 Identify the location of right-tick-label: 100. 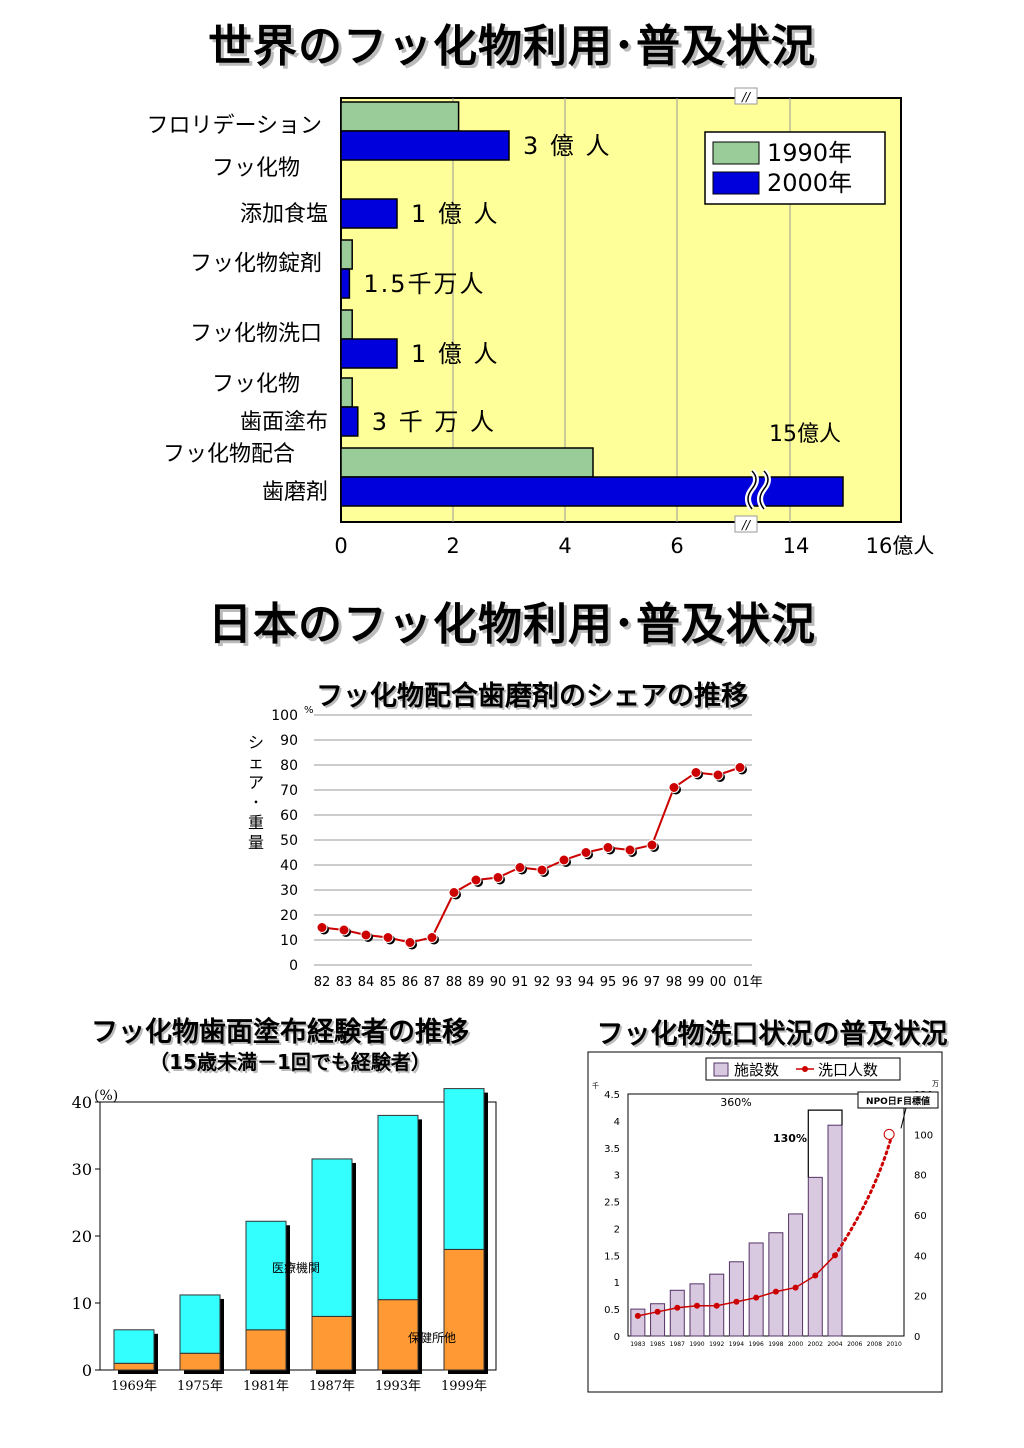
(923, 1135).